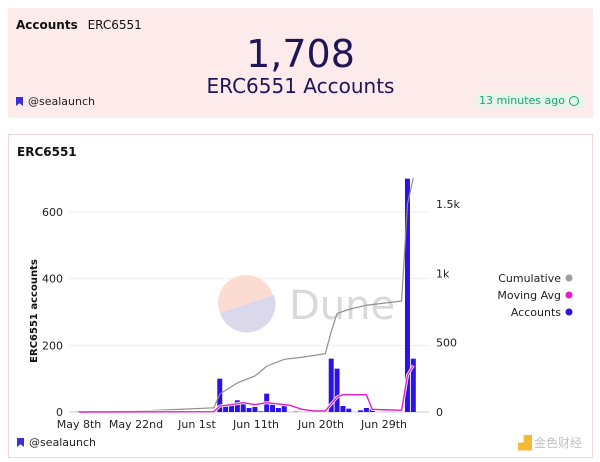  Describe the element at coordinates (342, 306) in the screenshot. I see `dune-watermark: Dune` at that location.